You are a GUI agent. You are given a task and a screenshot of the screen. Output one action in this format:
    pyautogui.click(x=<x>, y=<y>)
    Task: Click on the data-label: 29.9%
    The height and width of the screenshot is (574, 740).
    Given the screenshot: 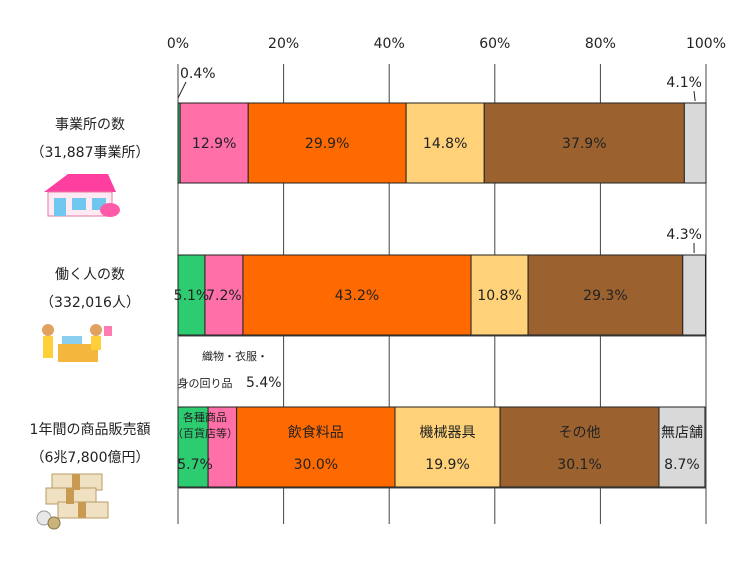 What is the action you would take?
    pyautogui.click(x=327, y=144)
    